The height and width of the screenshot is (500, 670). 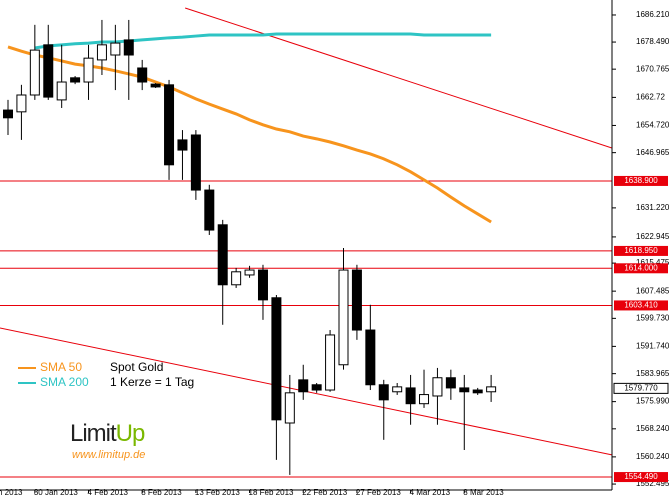 I want to click on x-tick-label: 4 Mar 2013, so click(x=430, y=492).